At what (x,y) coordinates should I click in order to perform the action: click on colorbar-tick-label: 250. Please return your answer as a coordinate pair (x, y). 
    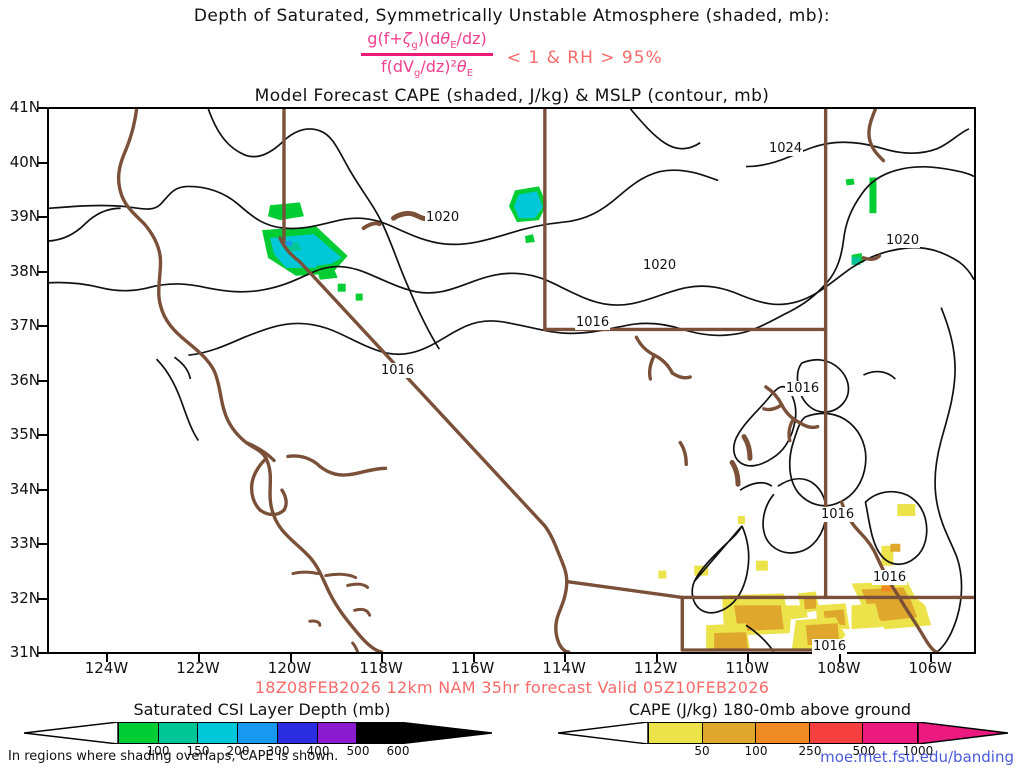
    Looking at the image, I should click on (810, 751).